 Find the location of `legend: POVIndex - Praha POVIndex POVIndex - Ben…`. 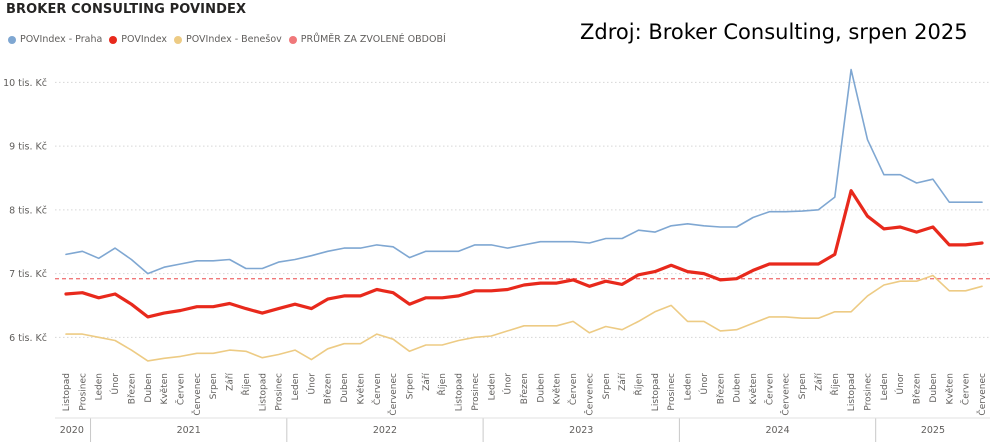

legend: POVIndex - Praha POVIndex POVIndex - Ben… is located at coordinates (230, 39).